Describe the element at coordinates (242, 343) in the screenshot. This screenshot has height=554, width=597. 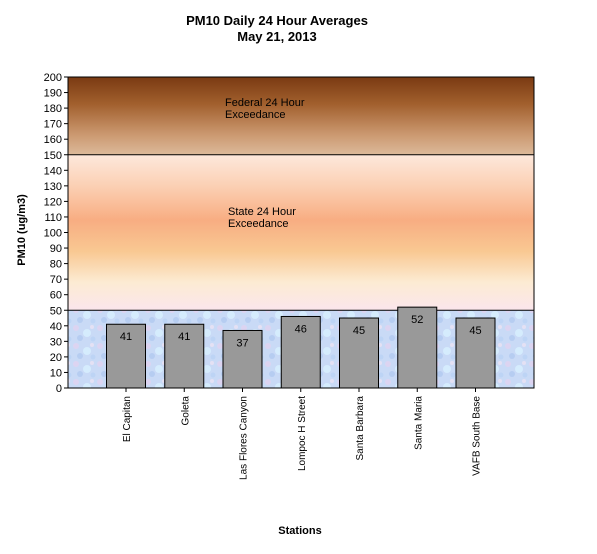
I see `bar-data-label: 37` at that location.